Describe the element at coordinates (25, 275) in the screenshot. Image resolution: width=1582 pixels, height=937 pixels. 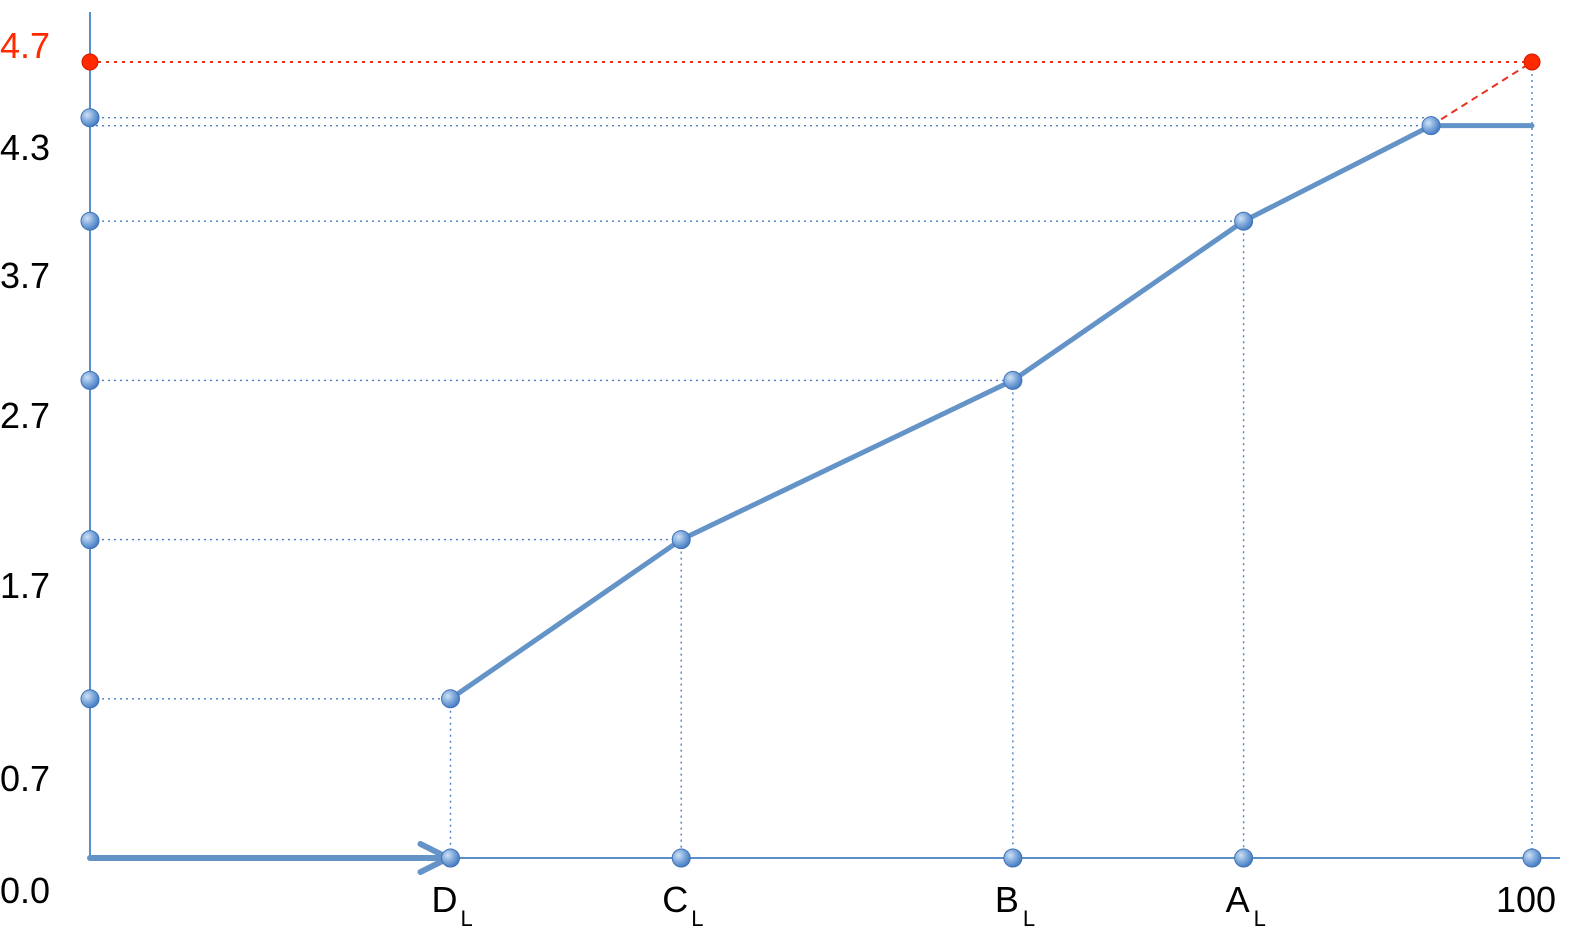
I see `y-tick-label: 3.7` at that location.